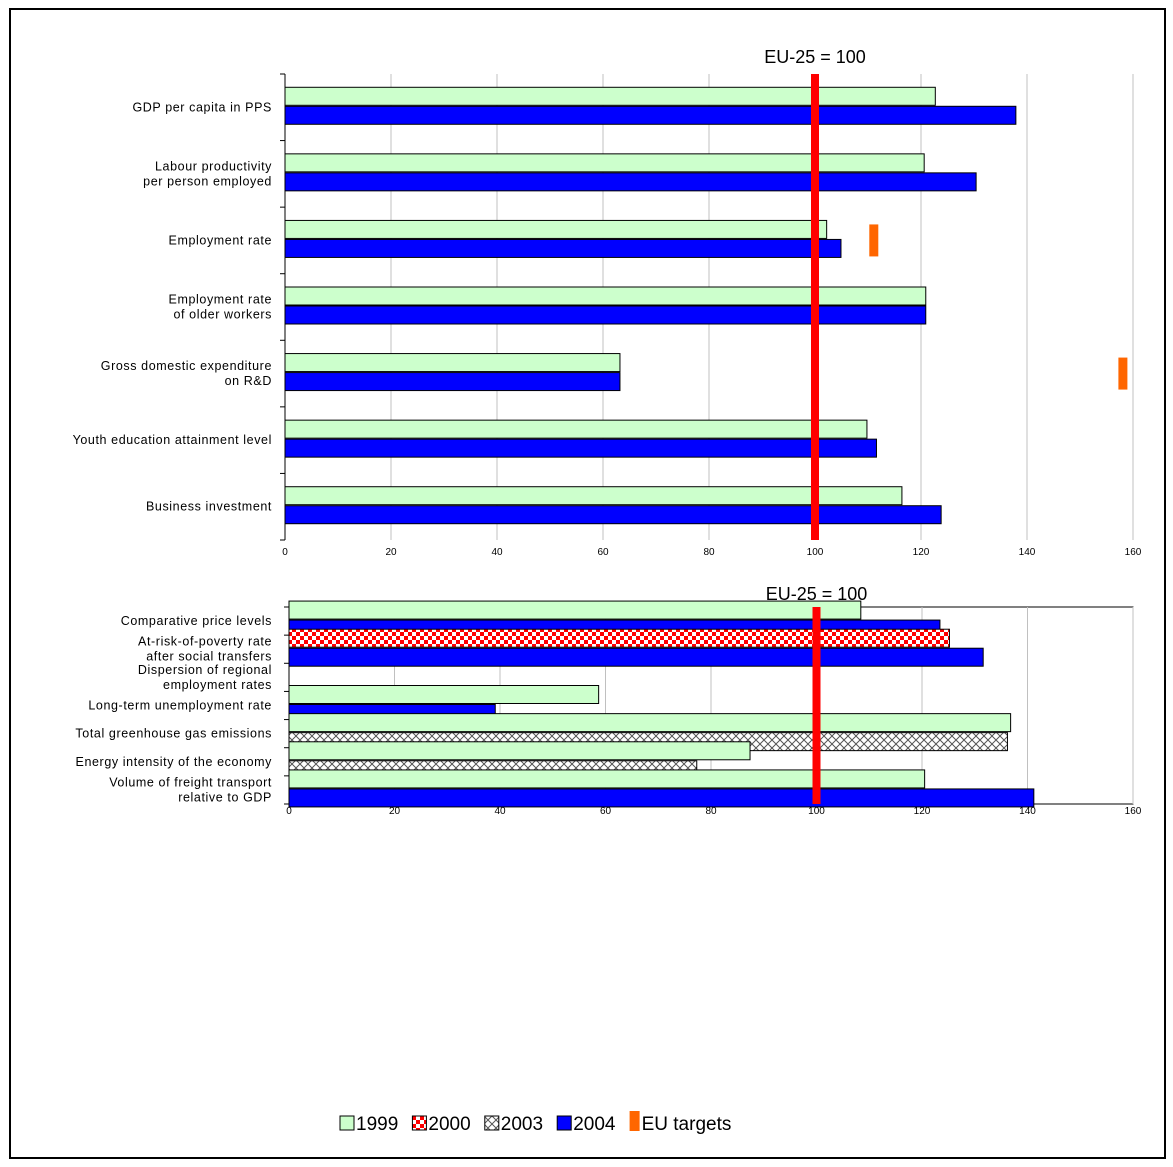 The image size is (1173, 1167). I want to click on legend-label: 2000, so click(449, 1124).